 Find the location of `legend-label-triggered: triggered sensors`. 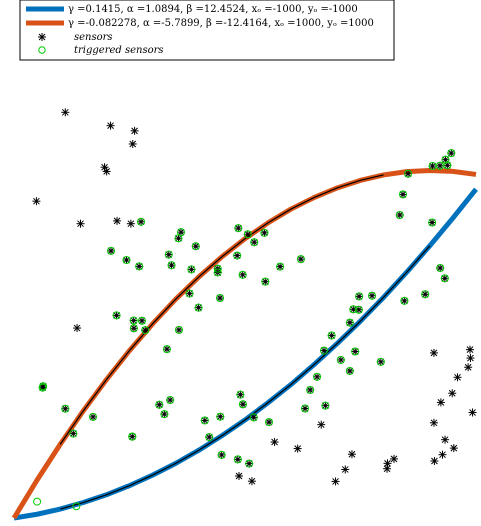

legend-label-triggered: triggered sensors is located at coordinates (119, 50).